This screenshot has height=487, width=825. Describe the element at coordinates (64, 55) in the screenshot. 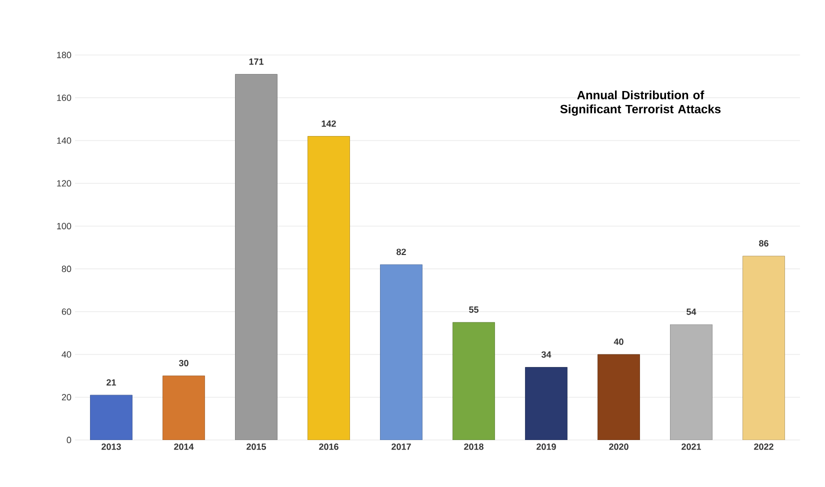

I see `y-tick-label: 180` at that location.